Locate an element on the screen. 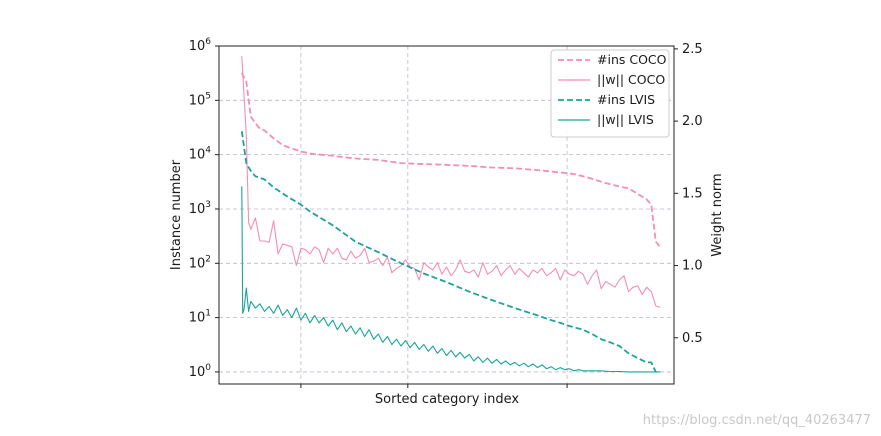 The height and width of the screenshot is (436, 881). legend-label-2: #ins LVIS is located at coordinates (626, 99).